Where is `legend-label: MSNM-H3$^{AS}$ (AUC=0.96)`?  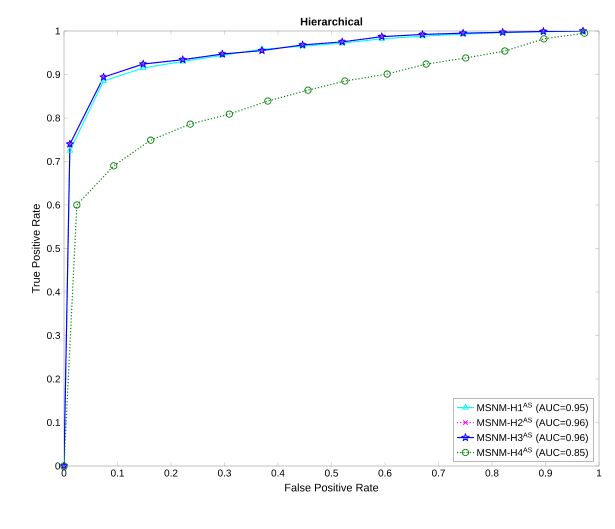 legend-label: MSNM-H3$^{AS}$ (AUC=0.96) is located at coordinates (532, 438).